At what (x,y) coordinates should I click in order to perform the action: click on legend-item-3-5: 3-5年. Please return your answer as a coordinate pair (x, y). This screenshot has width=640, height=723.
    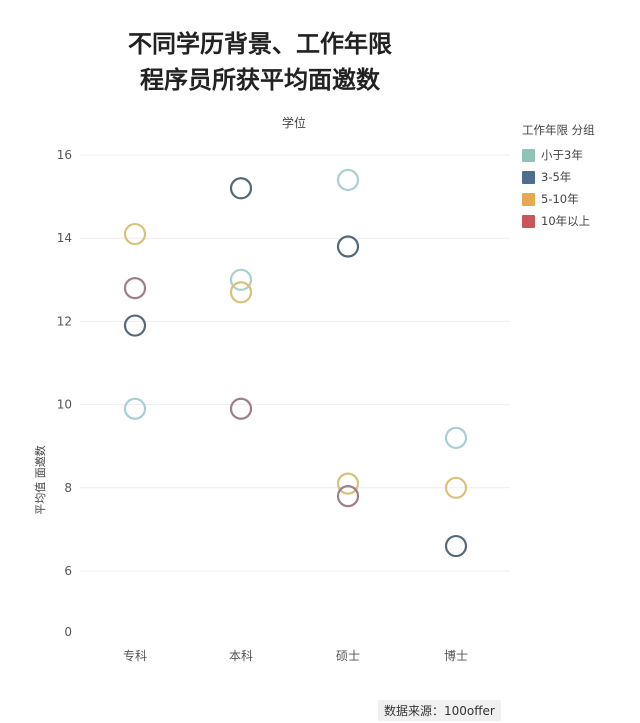
    Looking at the image, I should click on (558, 177).